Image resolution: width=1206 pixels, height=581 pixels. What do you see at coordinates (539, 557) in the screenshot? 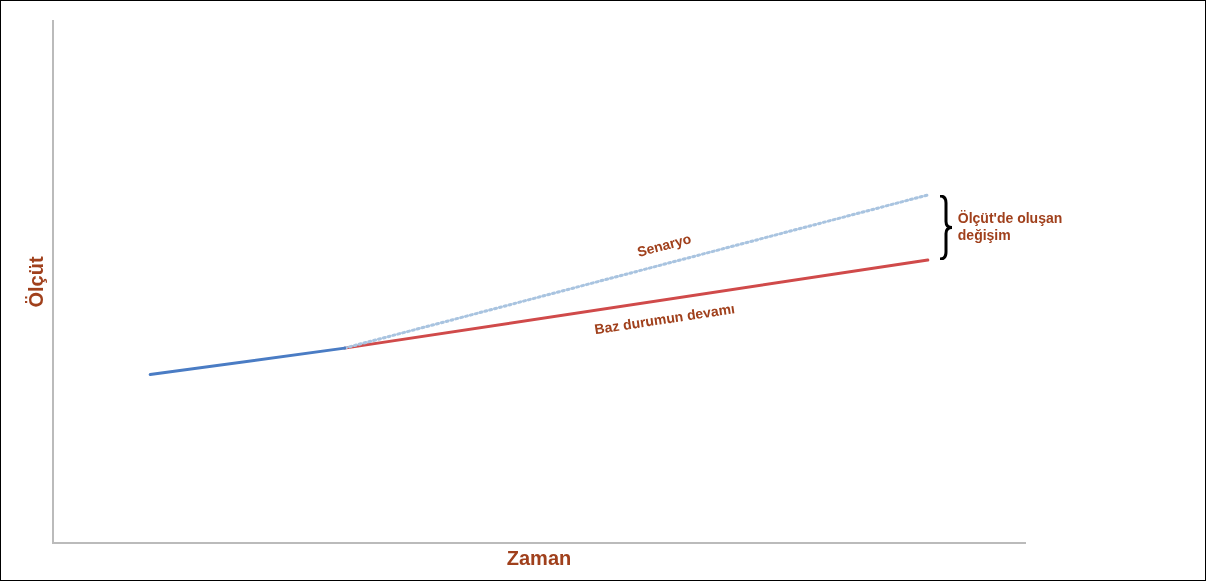
I see `x-axis-title: Zaman` at bounding box center [539, 557].